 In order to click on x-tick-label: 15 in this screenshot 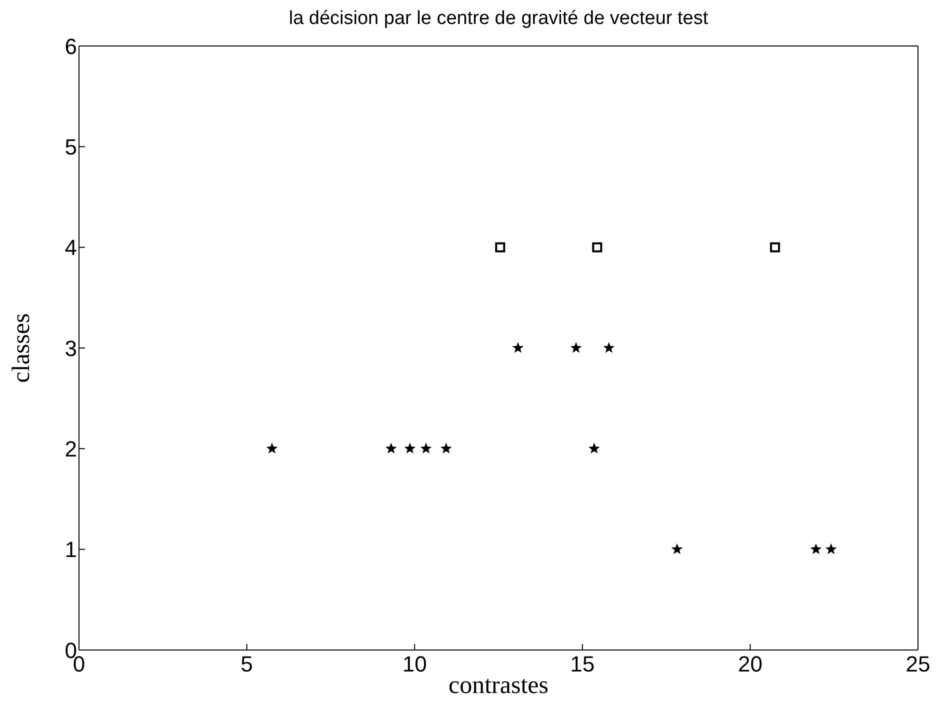, I will do `click(582, 664)`.